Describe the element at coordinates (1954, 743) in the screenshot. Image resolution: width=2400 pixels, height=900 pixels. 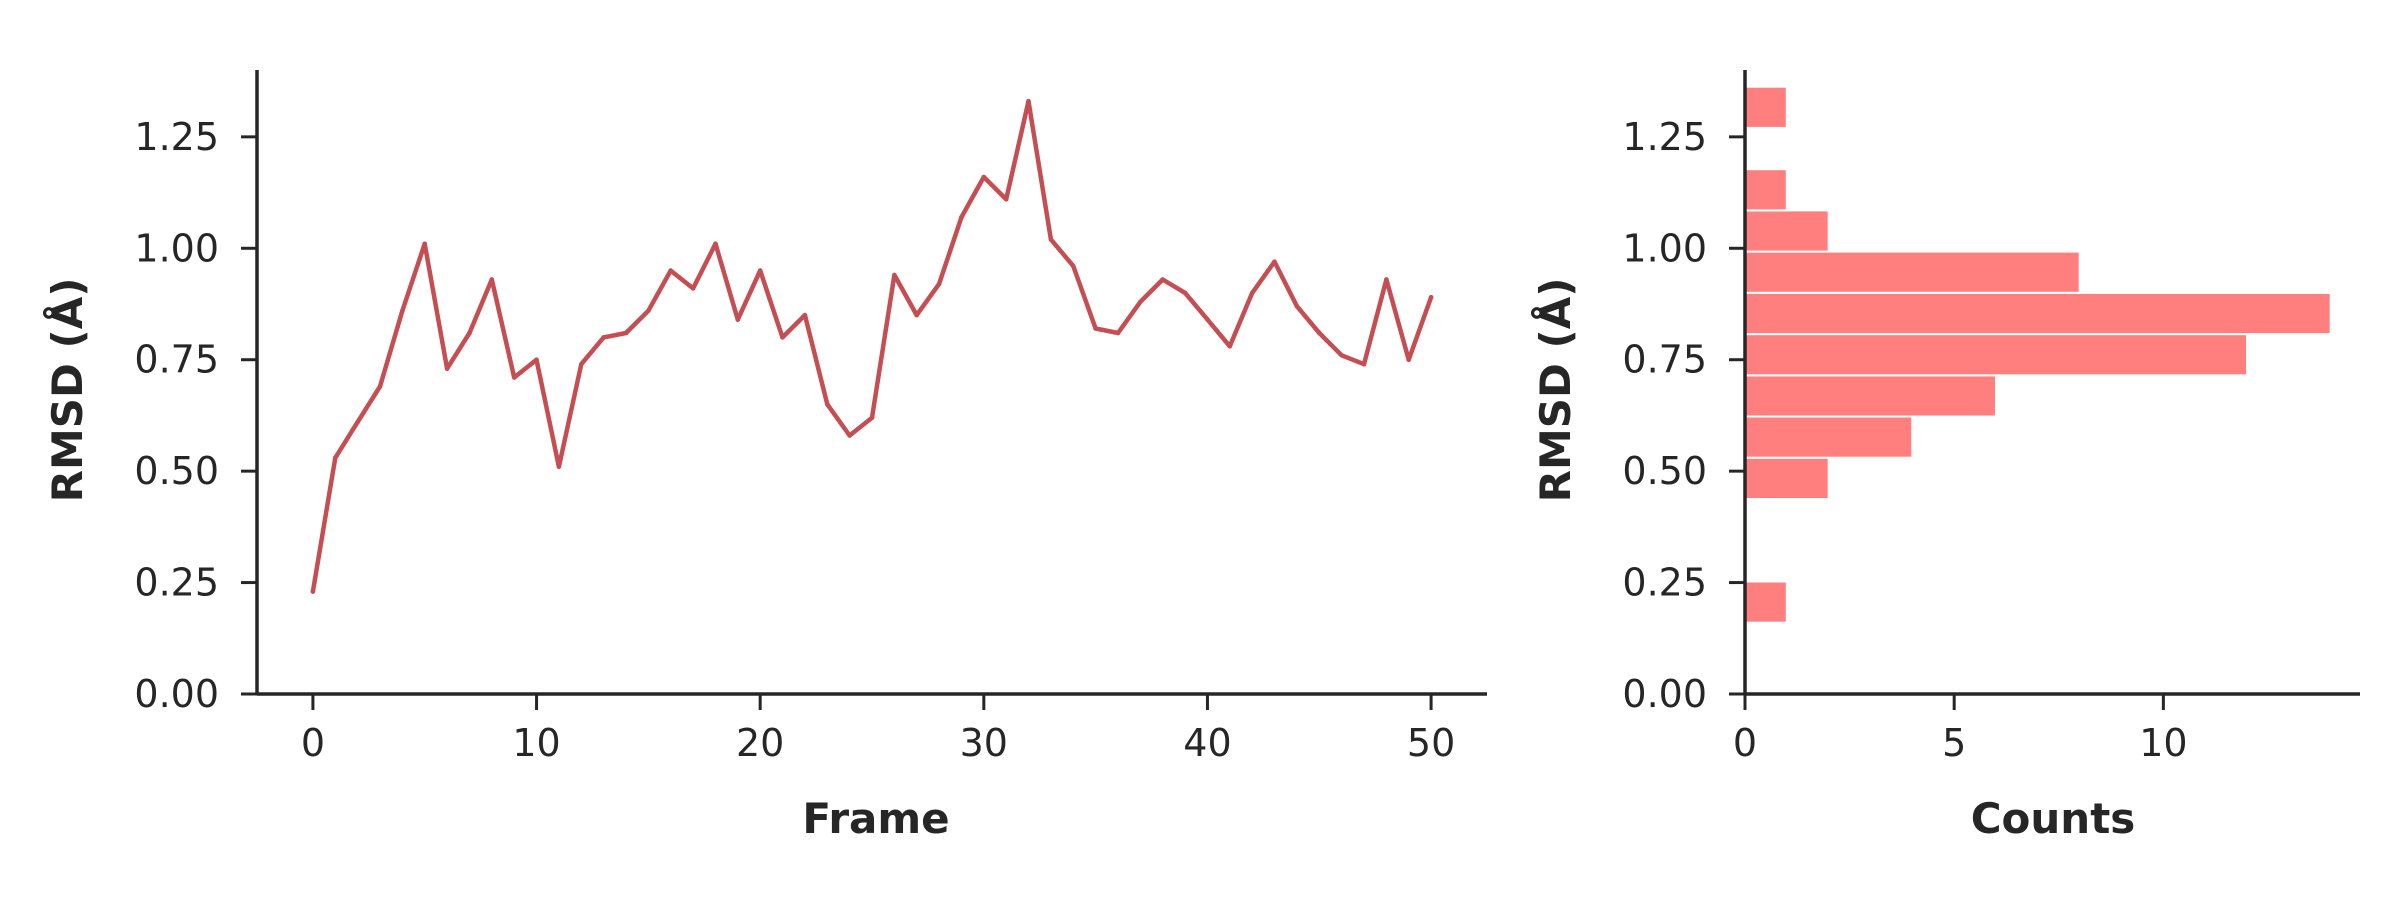
I see `hist-x-tick-label: 5` at that location.